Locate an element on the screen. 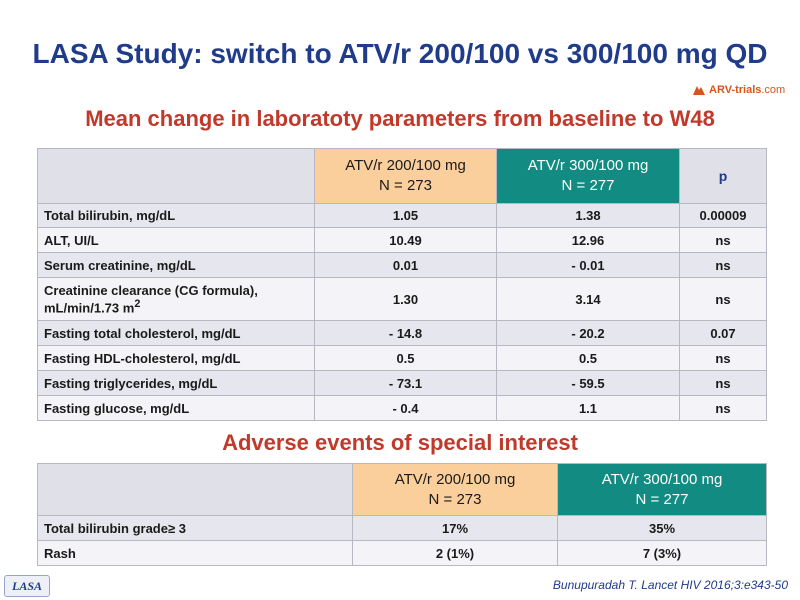 Image resolution: width=800 pixels, height=600 pixels. lasa-badge: LASA is located at coordinates (27, 586).